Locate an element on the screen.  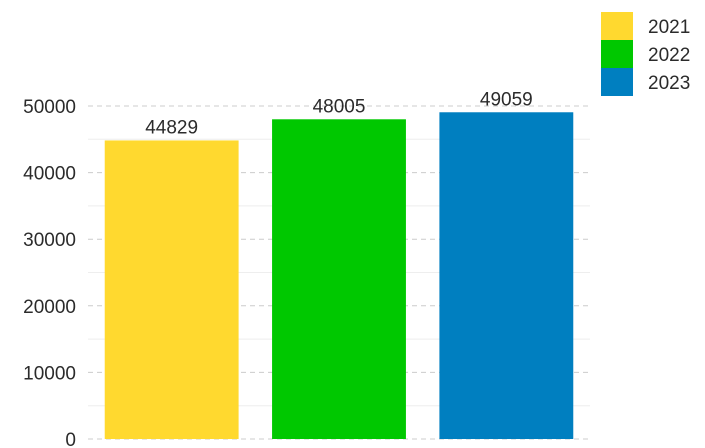
data-label-2021: 44829 is located at coordinates (171, 127).